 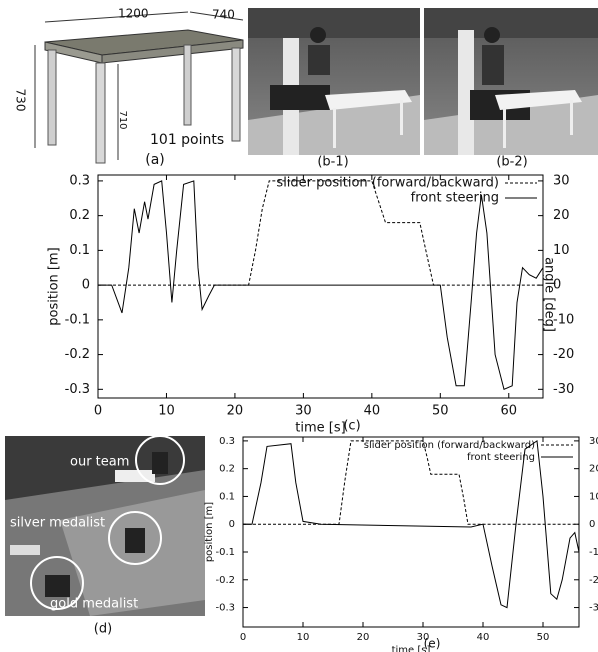 I want to click on dim-label: 710, so click(x=122, y=119).